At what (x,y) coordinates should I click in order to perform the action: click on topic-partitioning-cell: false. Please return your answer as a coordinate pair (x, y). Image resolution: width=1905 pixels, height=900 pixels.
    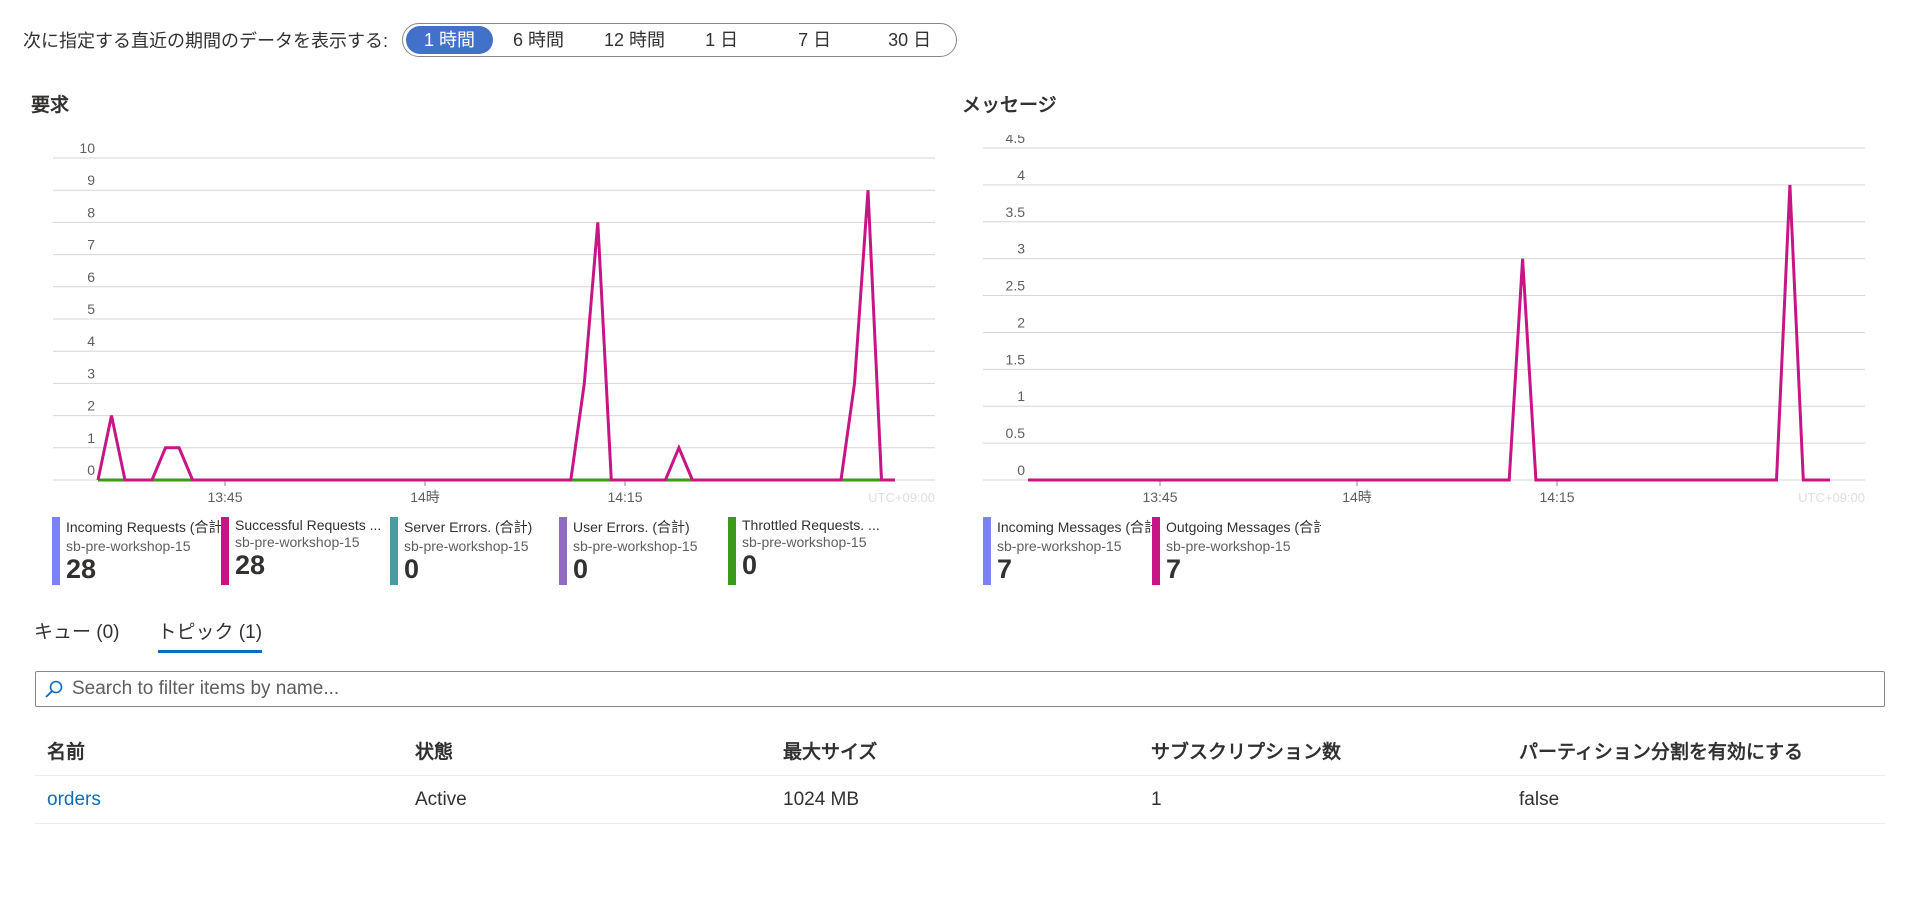
    Looking at the image, I should click on (1539, 799).